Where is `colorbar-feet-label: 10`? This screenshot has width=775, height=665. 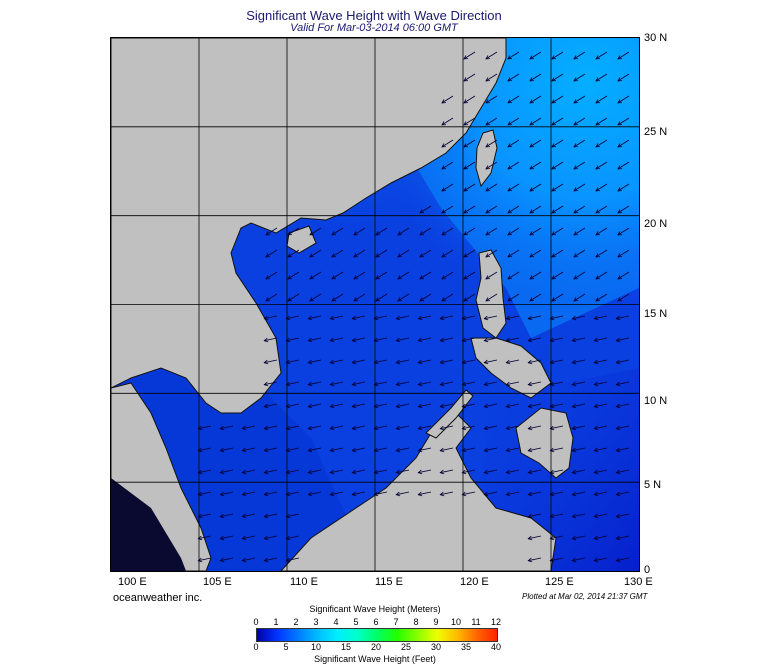 colorbar-feet-label: 10 is located at coordinates (316, 647).